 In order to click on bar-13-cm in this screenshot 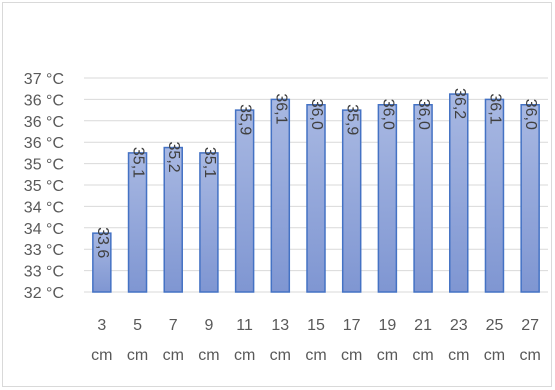, I will do `click(280, 195)`.